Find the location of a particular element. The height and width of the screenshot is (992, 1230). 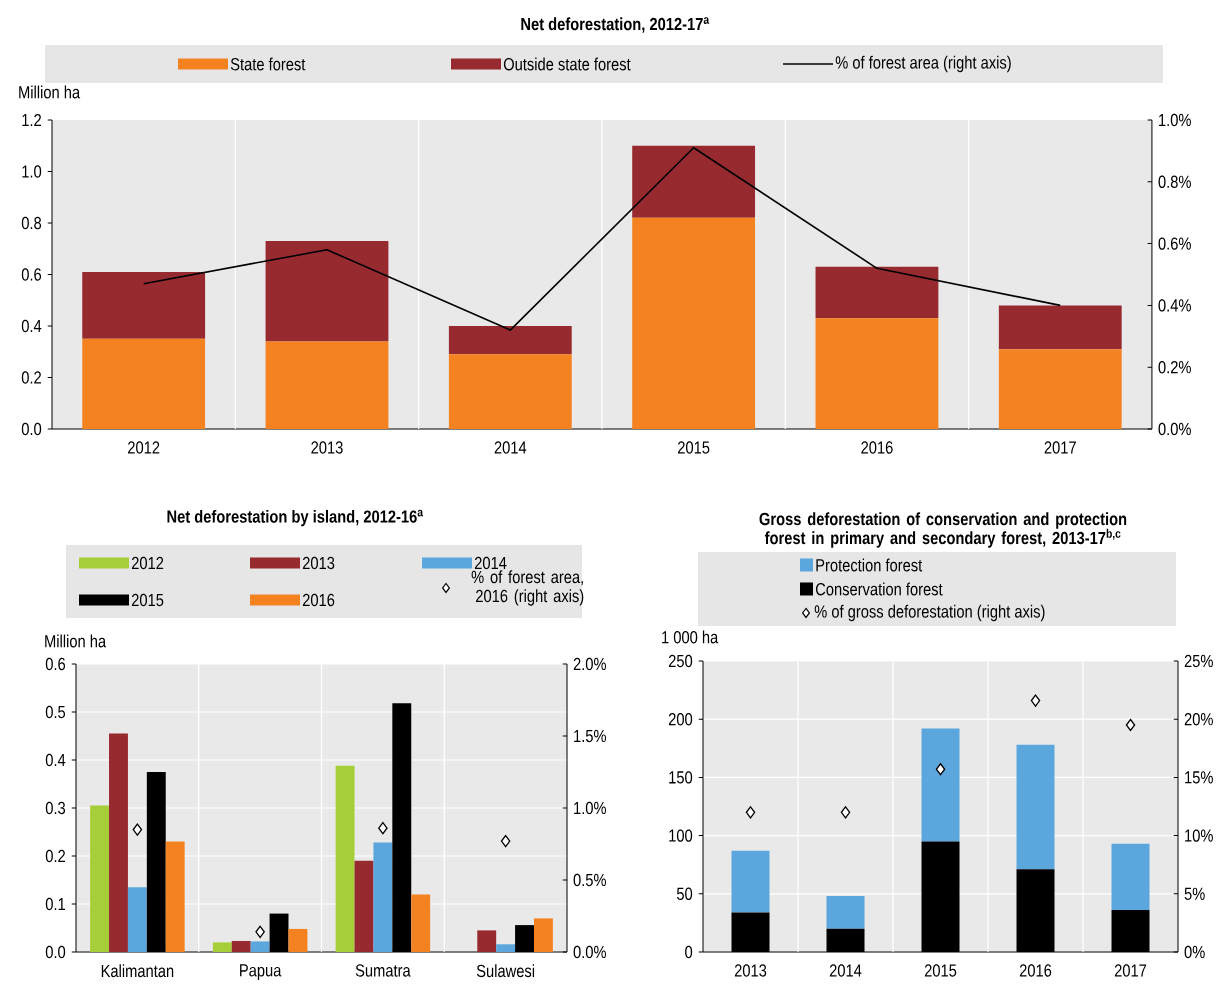

chart-title: Net deforestation, 2012-17$^{a}$ is located at coordinates (615, 25).